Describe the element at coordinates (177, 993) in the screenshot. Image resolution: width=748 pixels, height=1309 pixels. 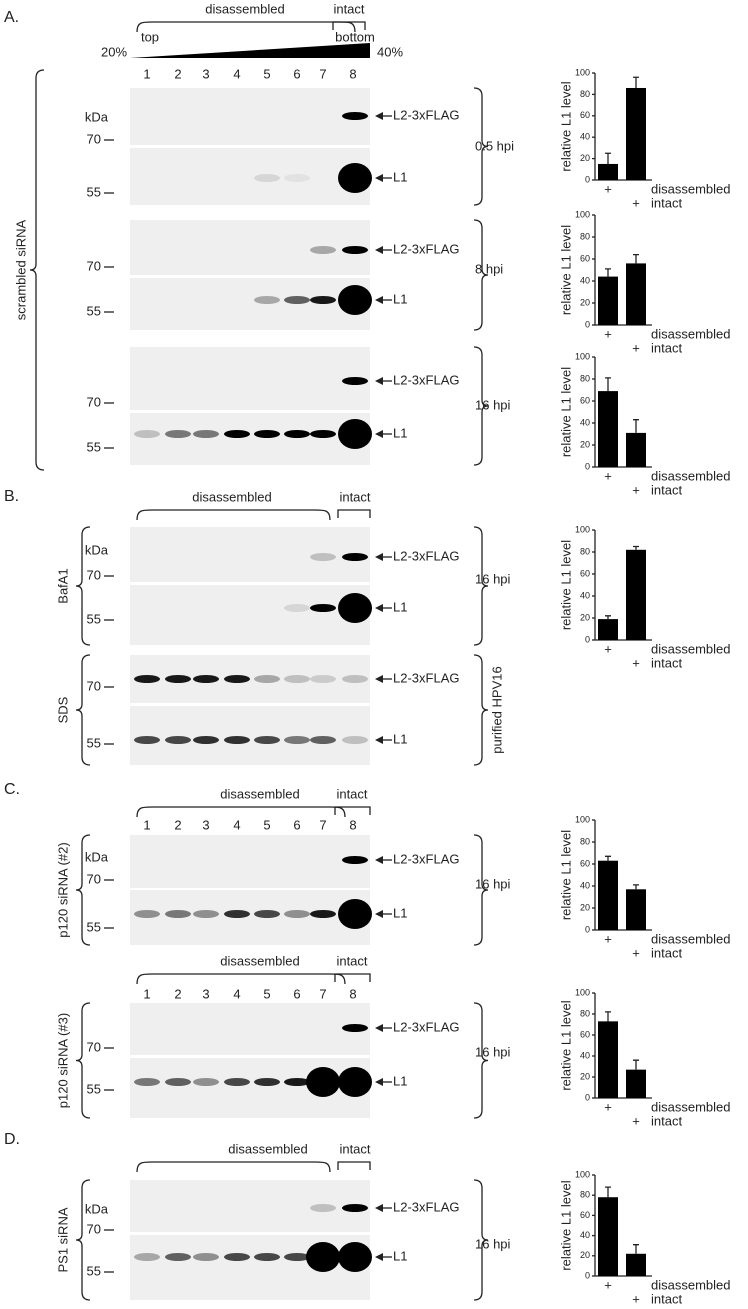
I see `lane-number: 2` at that location.